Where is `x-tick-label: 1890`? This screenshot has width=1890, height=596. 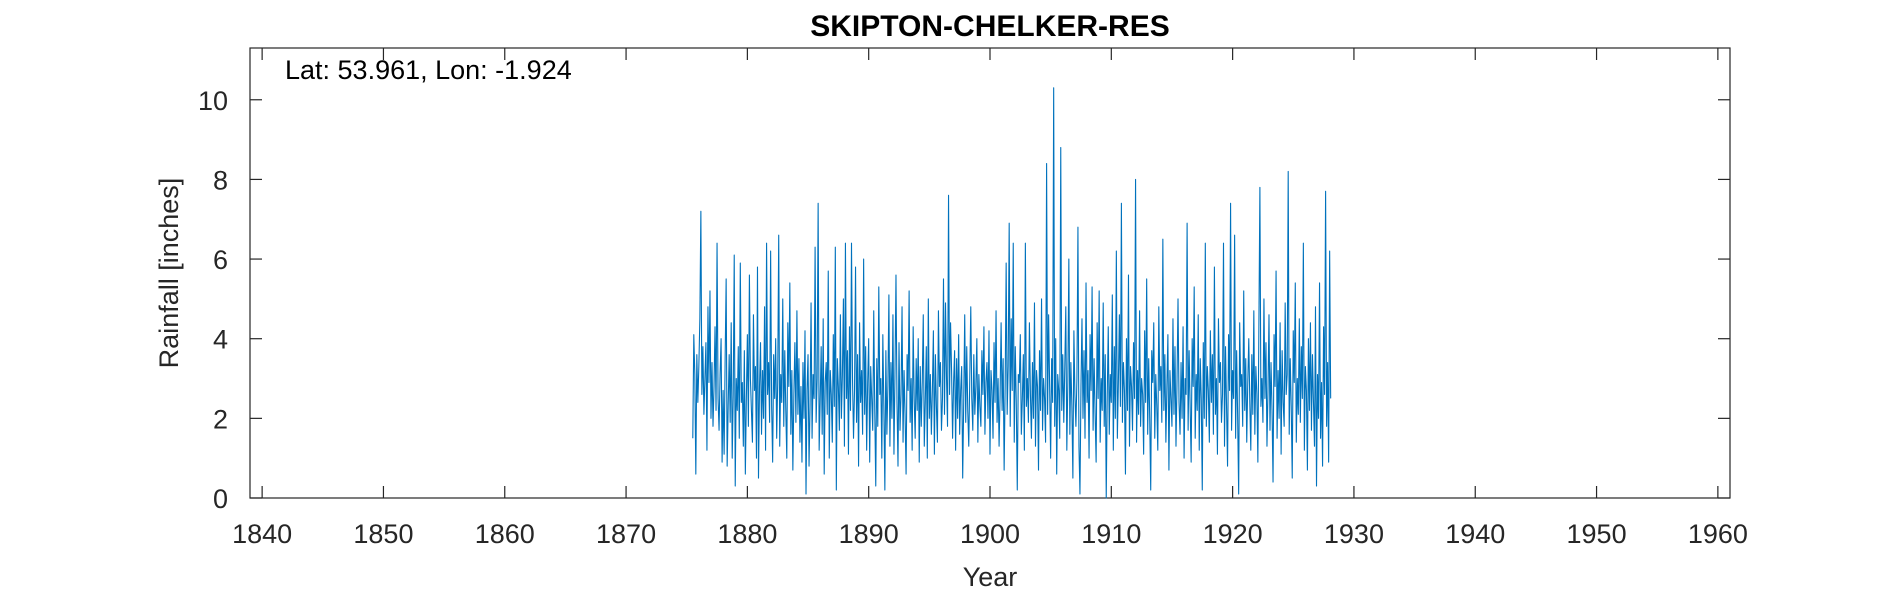 x-tick-label: 1890 is located at coordinates (869, 534).